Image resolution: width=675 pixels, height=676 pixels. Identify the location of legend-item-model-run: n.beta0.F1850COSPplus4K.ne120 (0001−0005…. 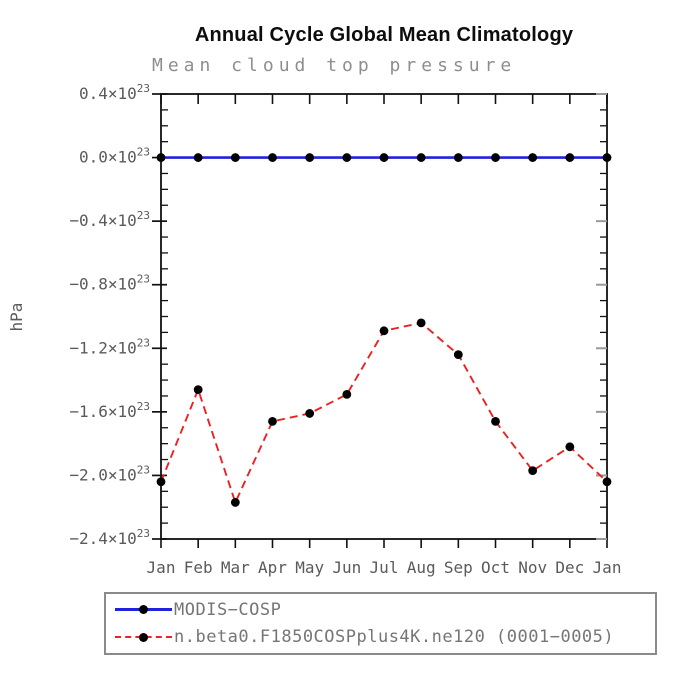
(385, 637).